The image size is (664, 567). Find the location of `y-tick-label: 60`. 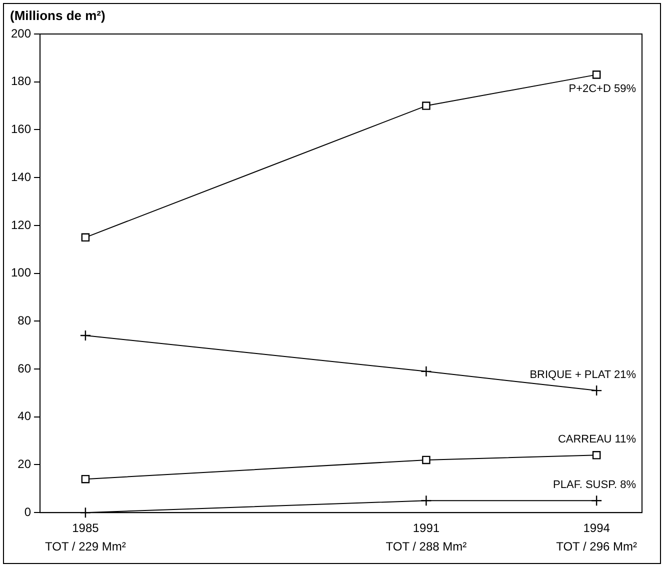

y-tick-label: 60 is located at coordinates (25, 368).